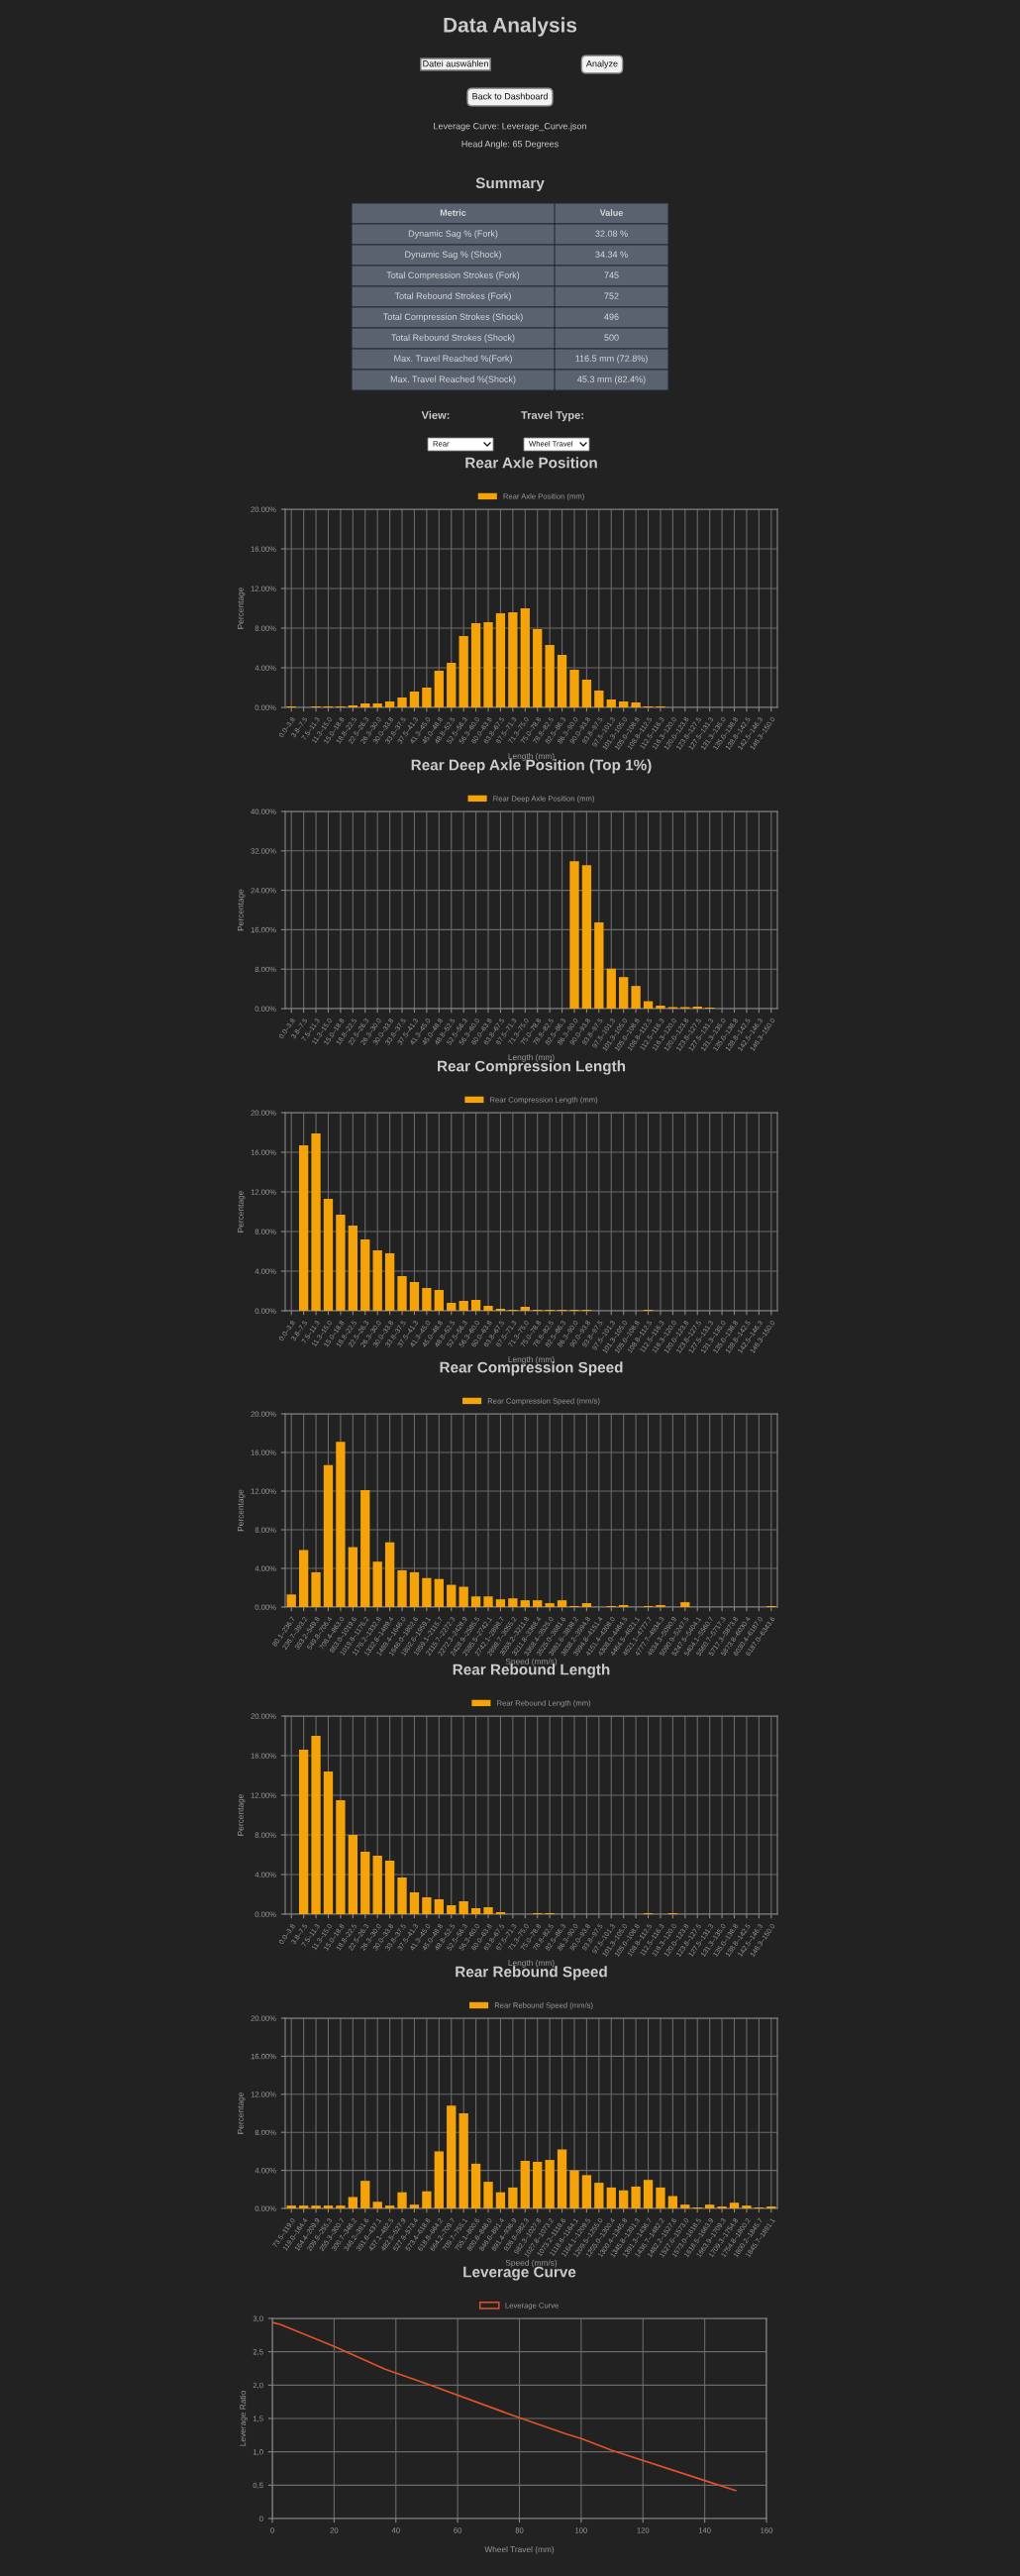 This screenshot has height=2576, width=1020. I want to click on text: Max. Travel Reached %(Fork), so click(453, 359).